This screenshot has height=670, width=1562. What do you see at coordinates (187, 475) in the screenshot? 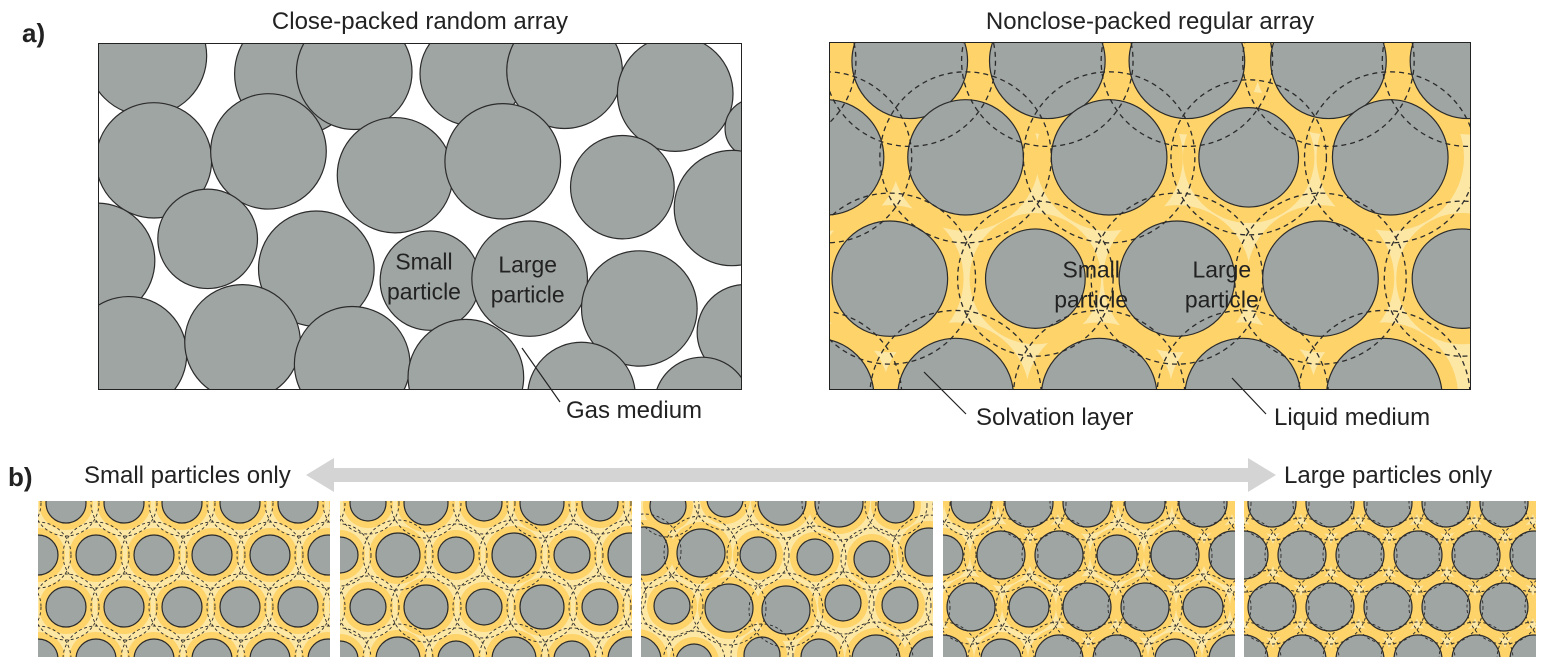
I see `small-particles-only-label: Small particles only` at bounding box center [187, 475].